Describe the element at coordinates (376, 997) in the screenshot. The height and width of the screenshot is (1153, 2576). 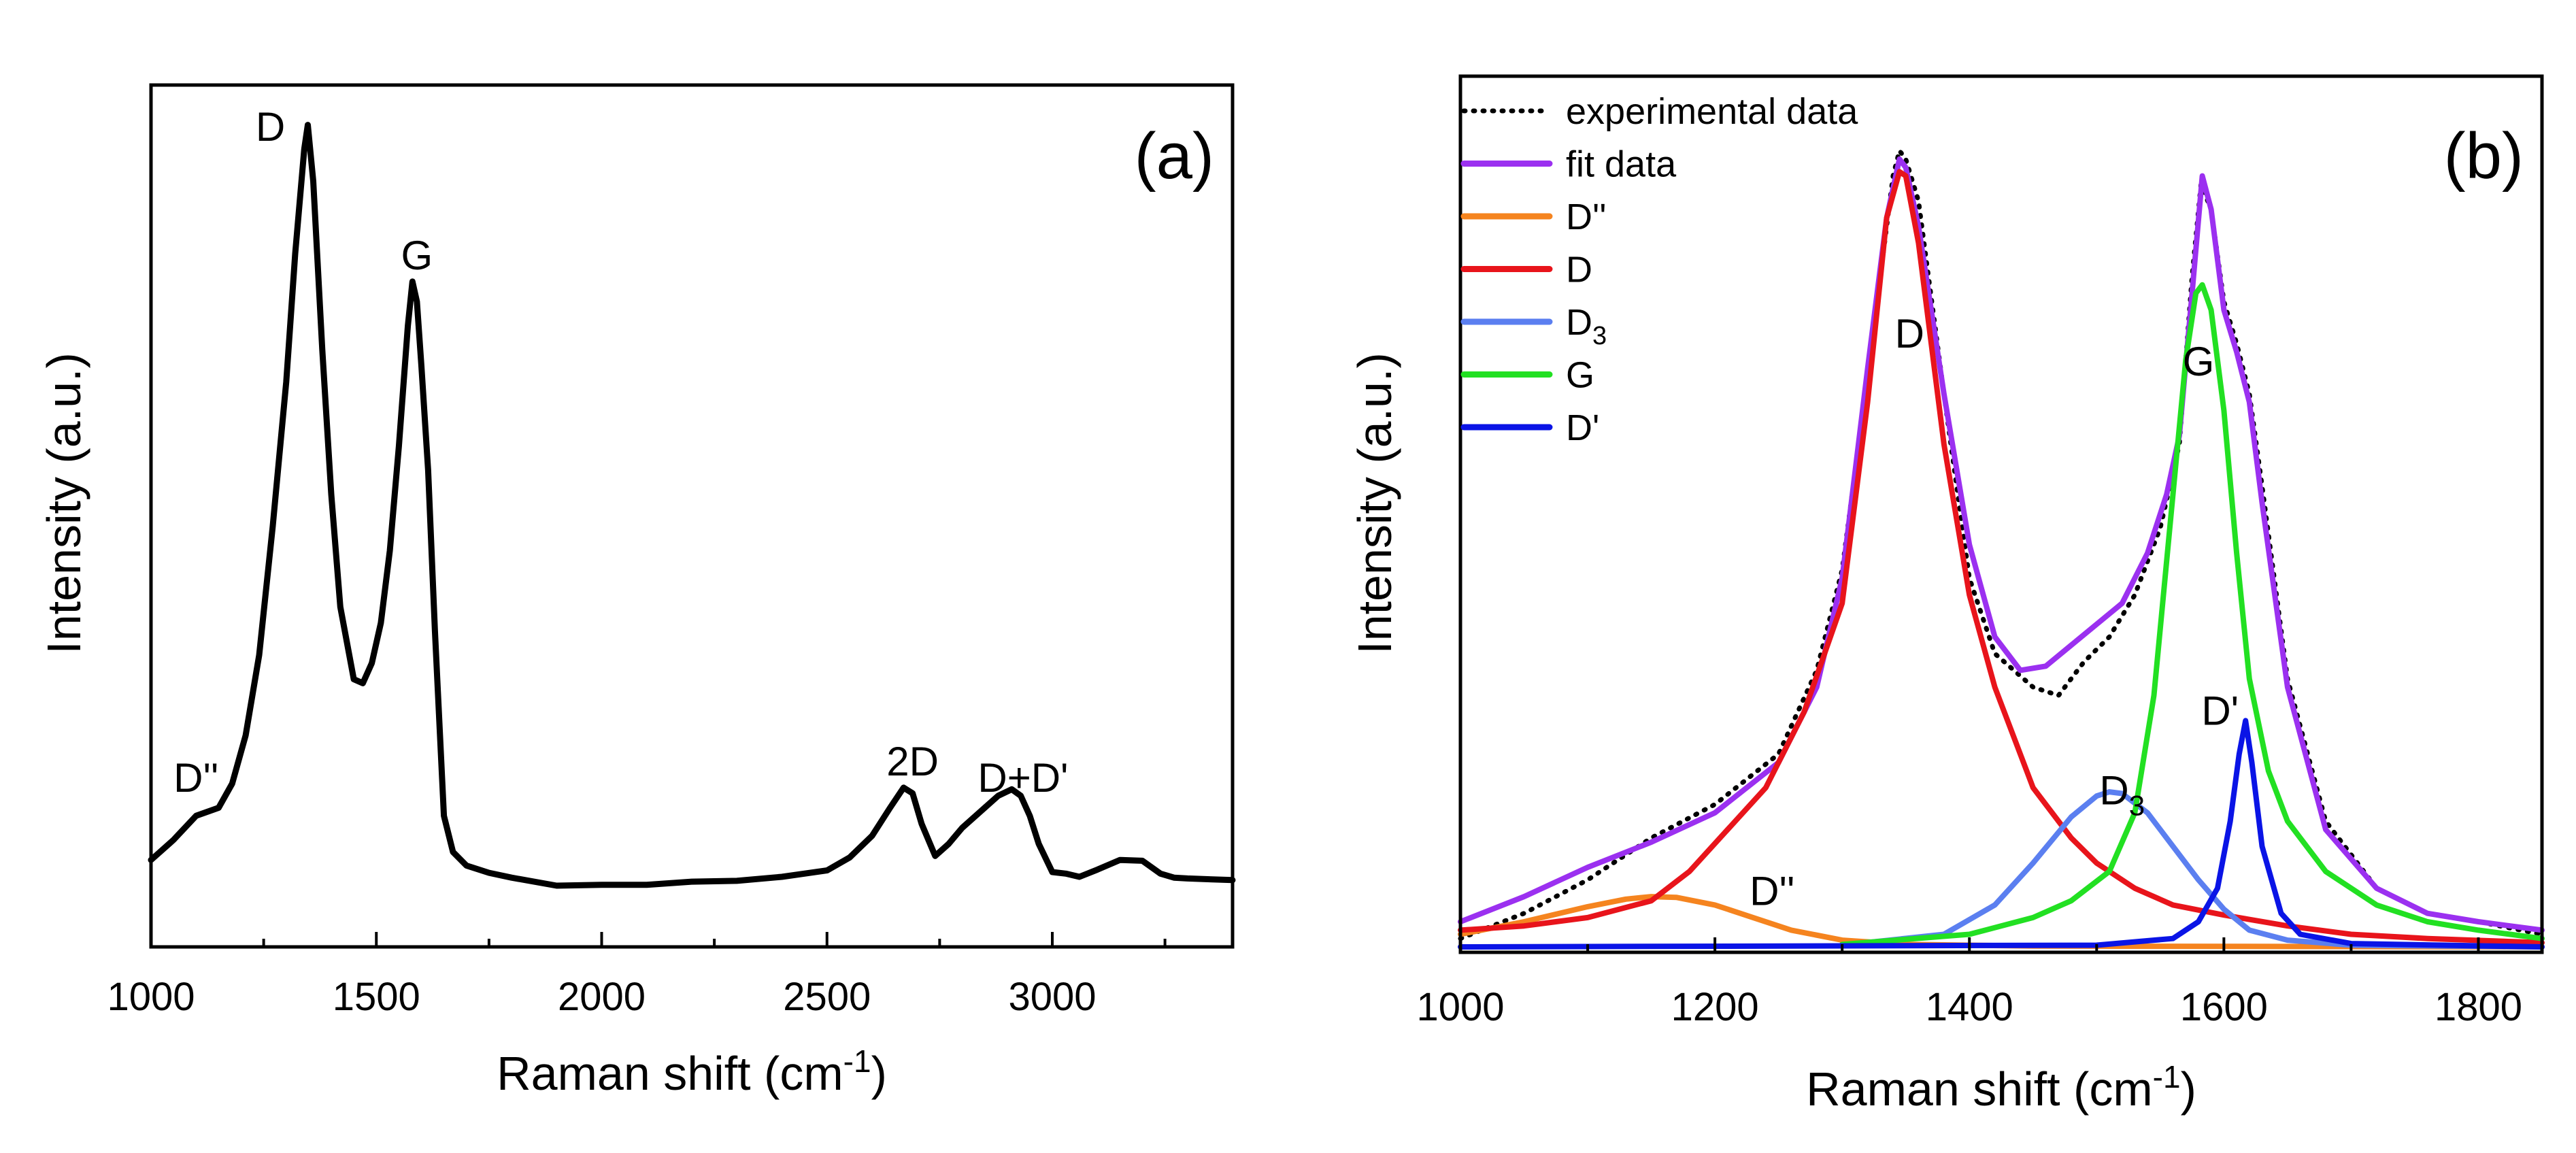
I see `panel-a-tick-label: 1500` at that location.